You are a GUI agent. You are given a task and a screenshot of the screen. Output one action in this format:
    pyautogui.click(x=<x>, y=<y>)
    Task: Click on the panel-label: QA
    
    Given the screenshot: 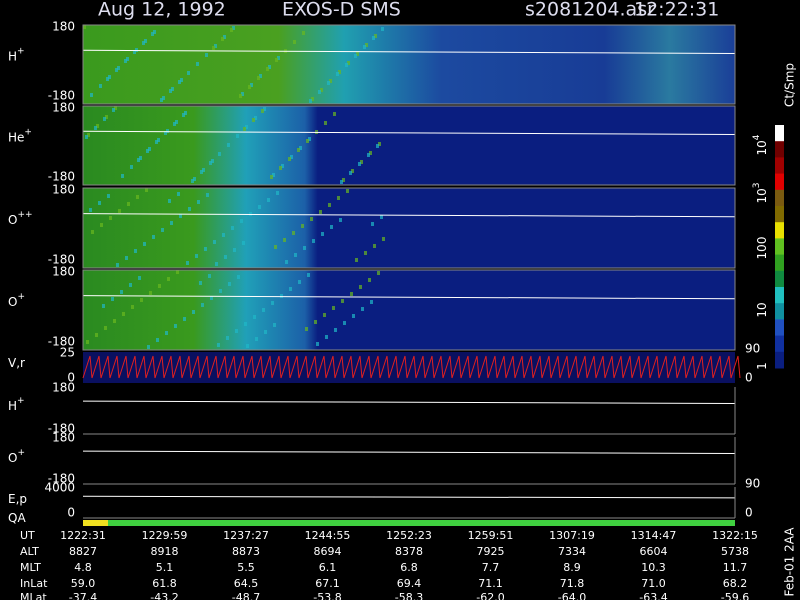 What is the action you would take?
    pyautogui.click(x=17, y=518)
    